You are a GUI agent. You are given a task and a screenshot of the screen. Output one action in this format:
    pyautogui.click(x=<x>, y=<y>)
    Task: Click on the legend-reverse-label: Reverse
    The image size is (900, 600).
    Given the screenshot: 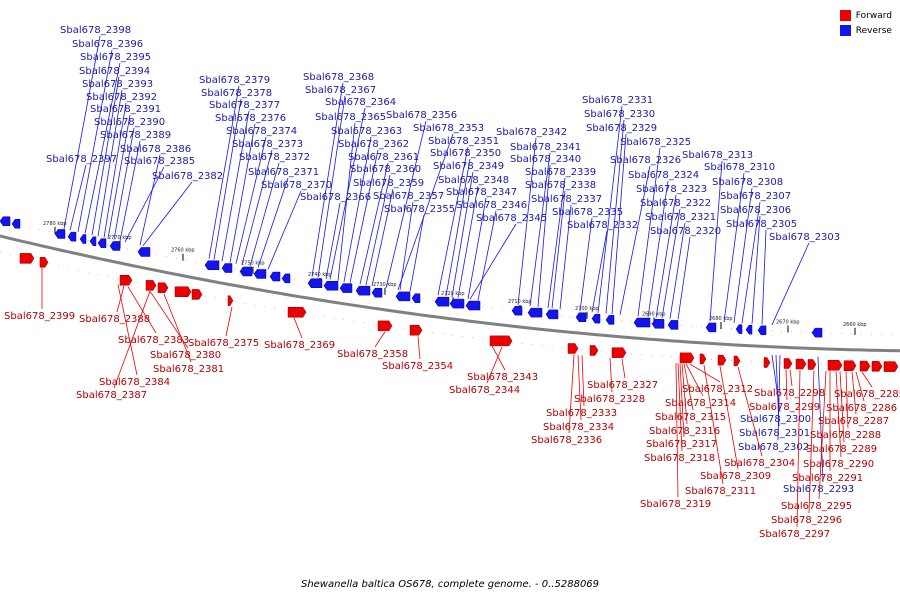 What is the action you would take?
    pyautogui.click(x=873, y=30)
    